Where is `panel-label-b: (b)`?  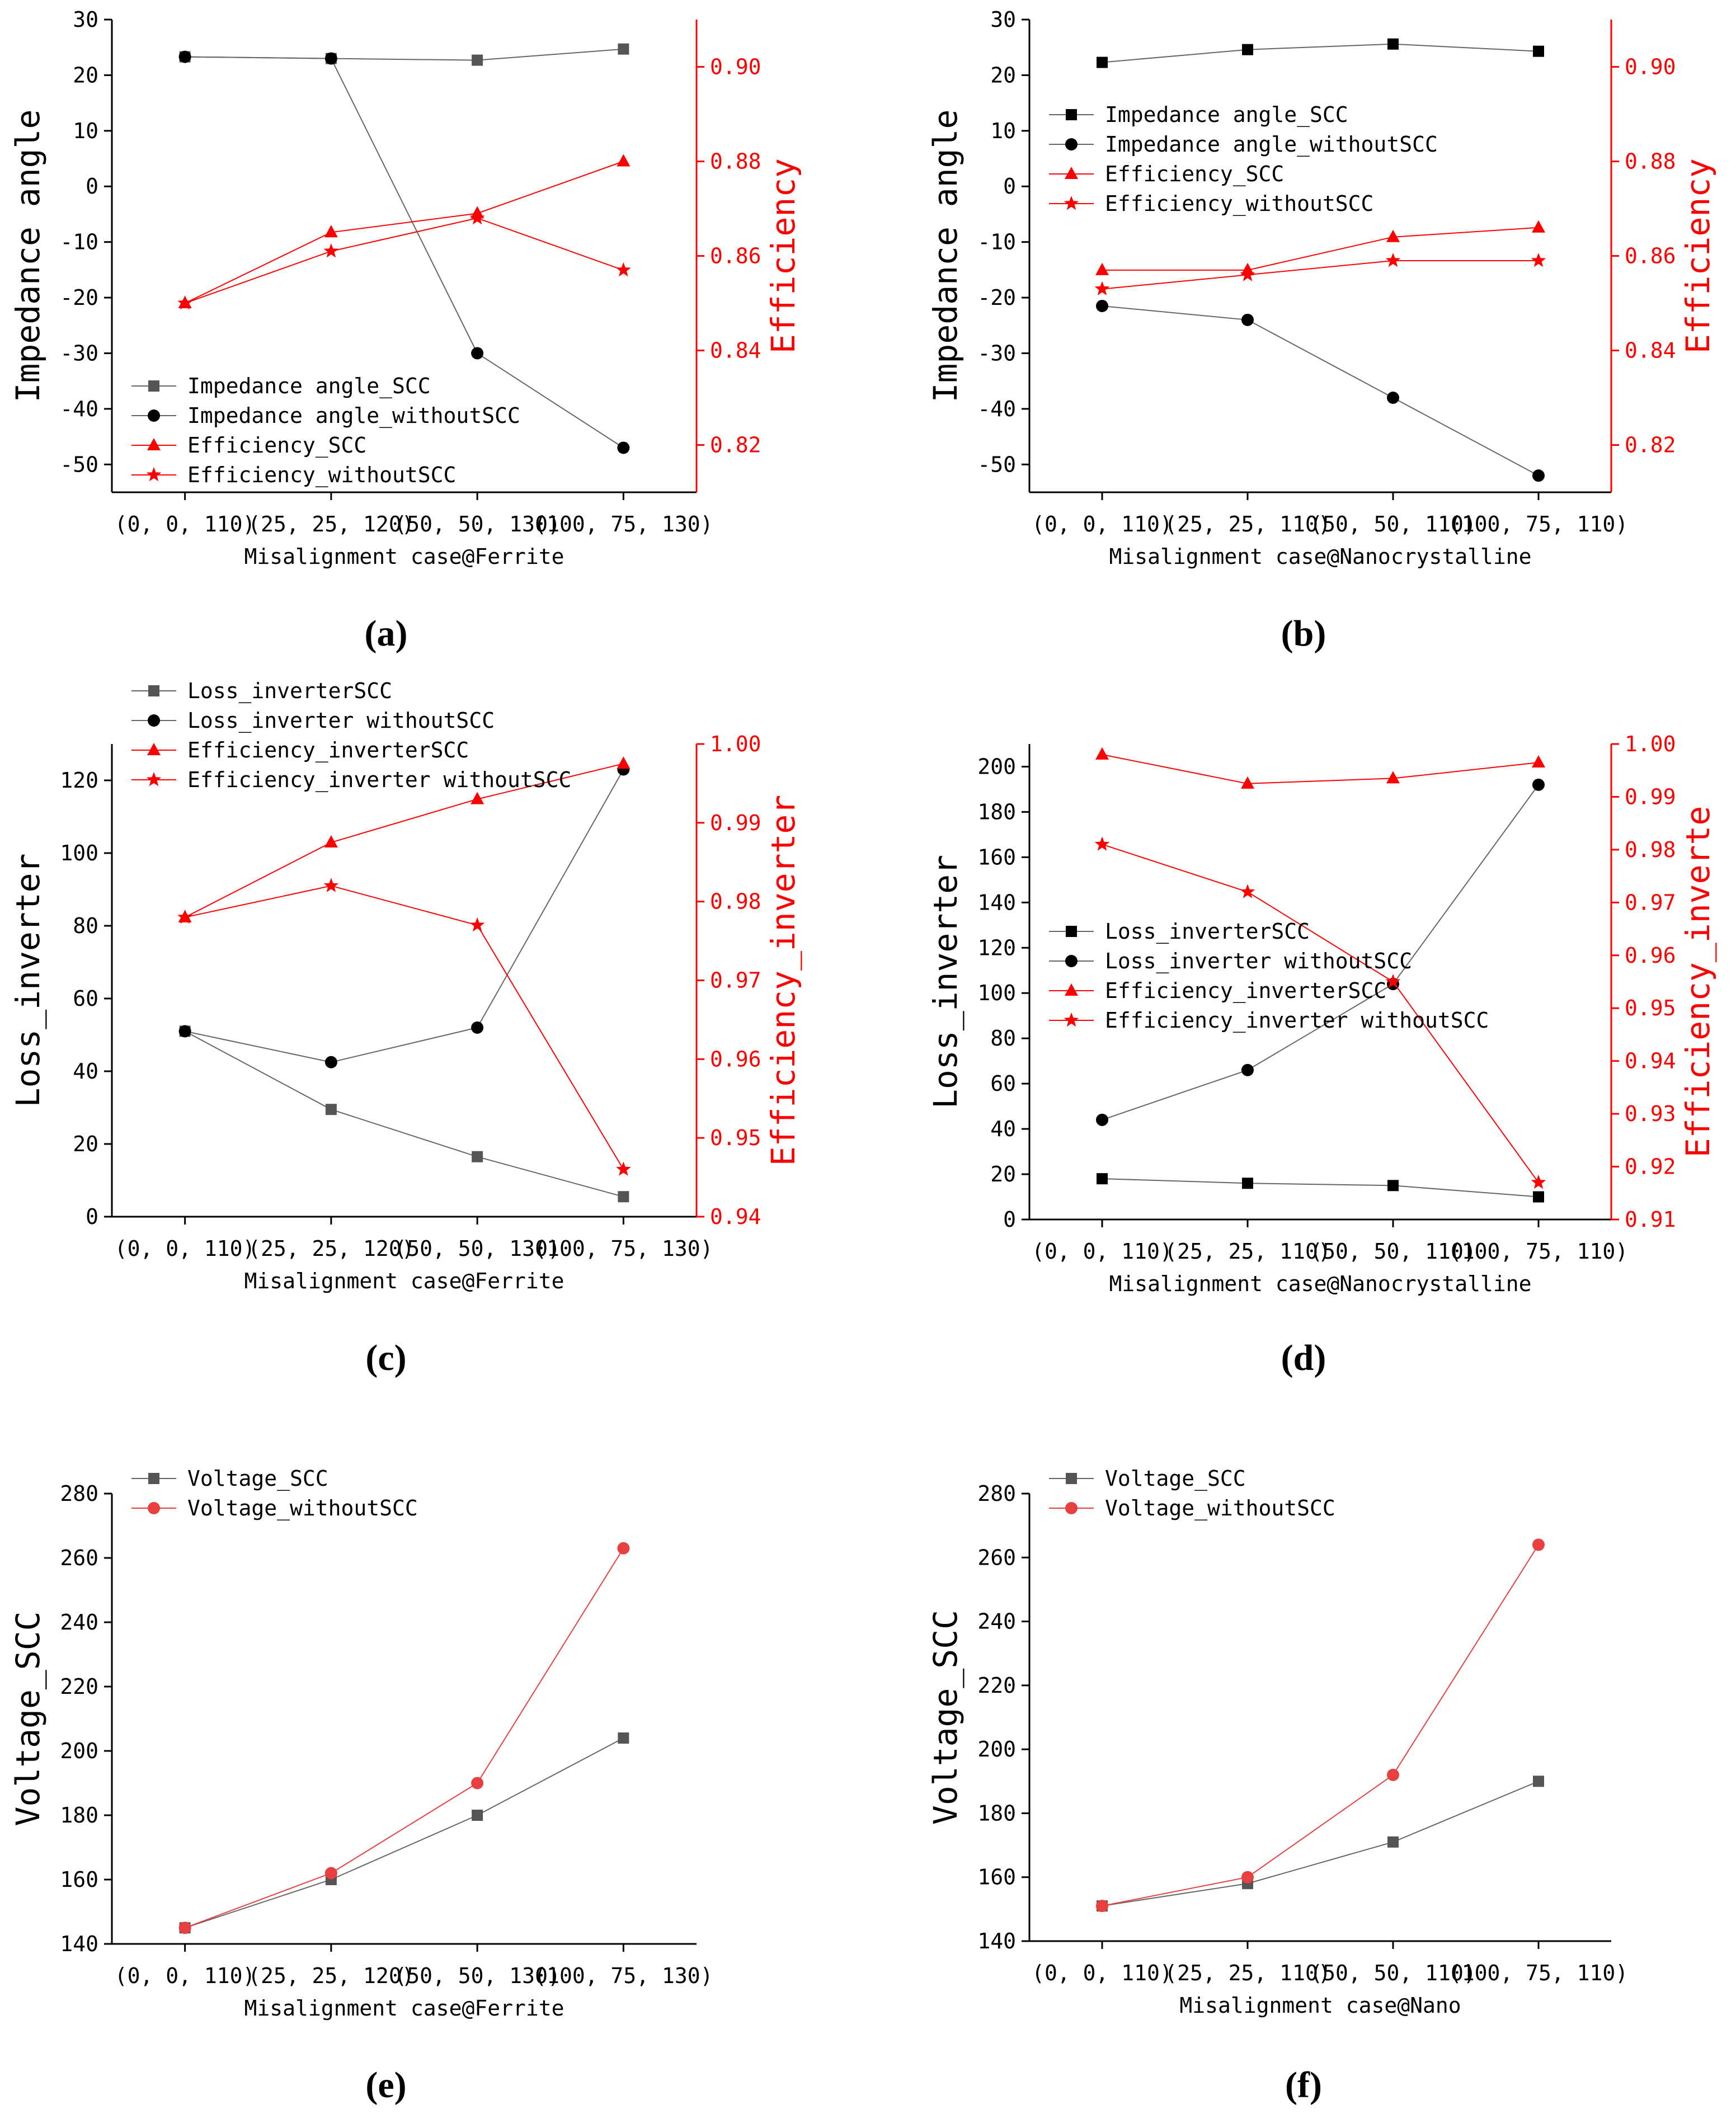
panel-label-b: (b) is located at coordinates (1303, 633).